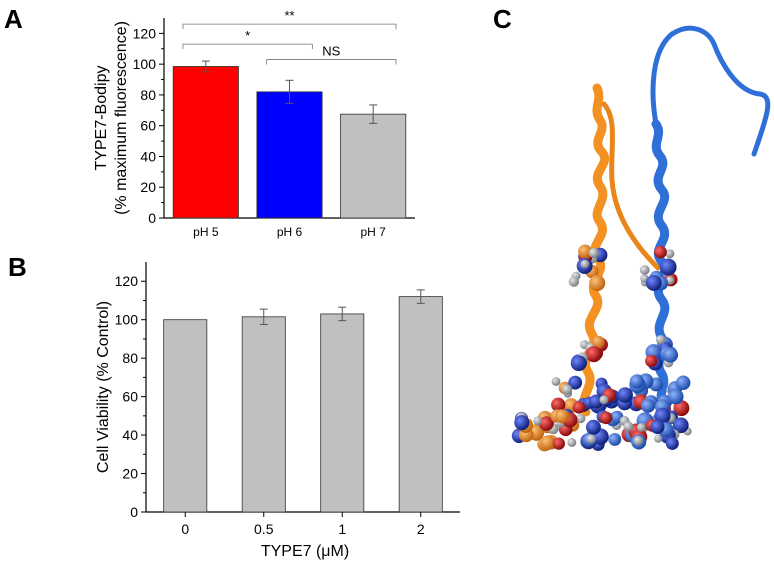 The width and height of the screenshot is (774, 561). I want to click on x-tick-label: 2, so click(421, 529).